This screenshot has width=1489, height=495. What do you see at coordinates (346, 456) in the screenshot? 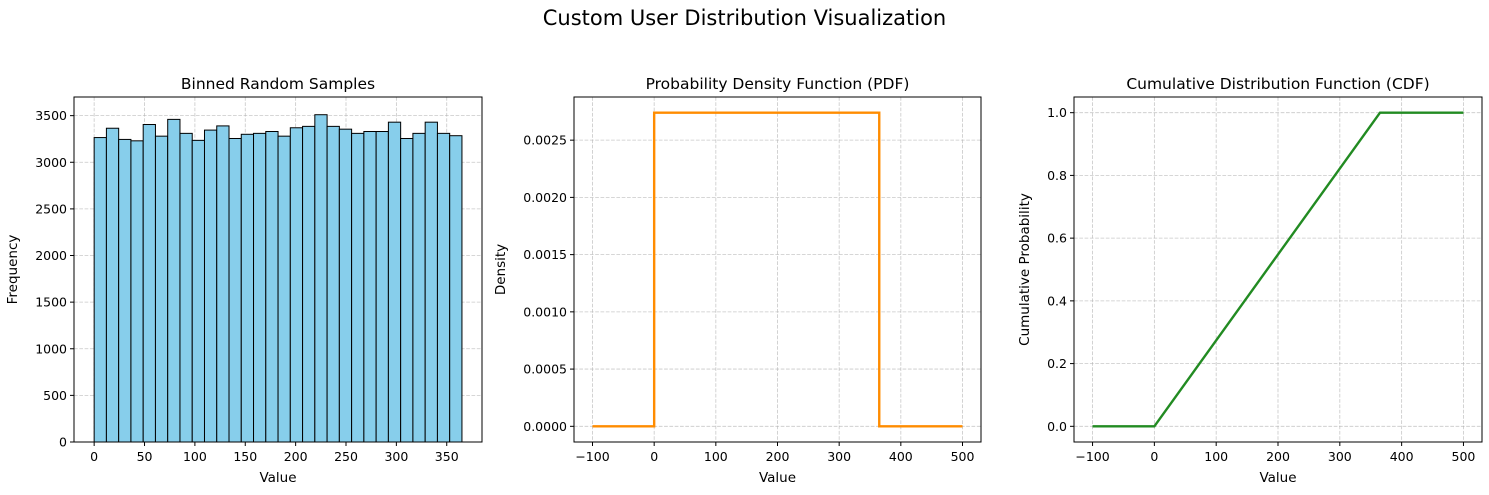
I see `x-tick-label: 250` at bounding box center [346, 456].